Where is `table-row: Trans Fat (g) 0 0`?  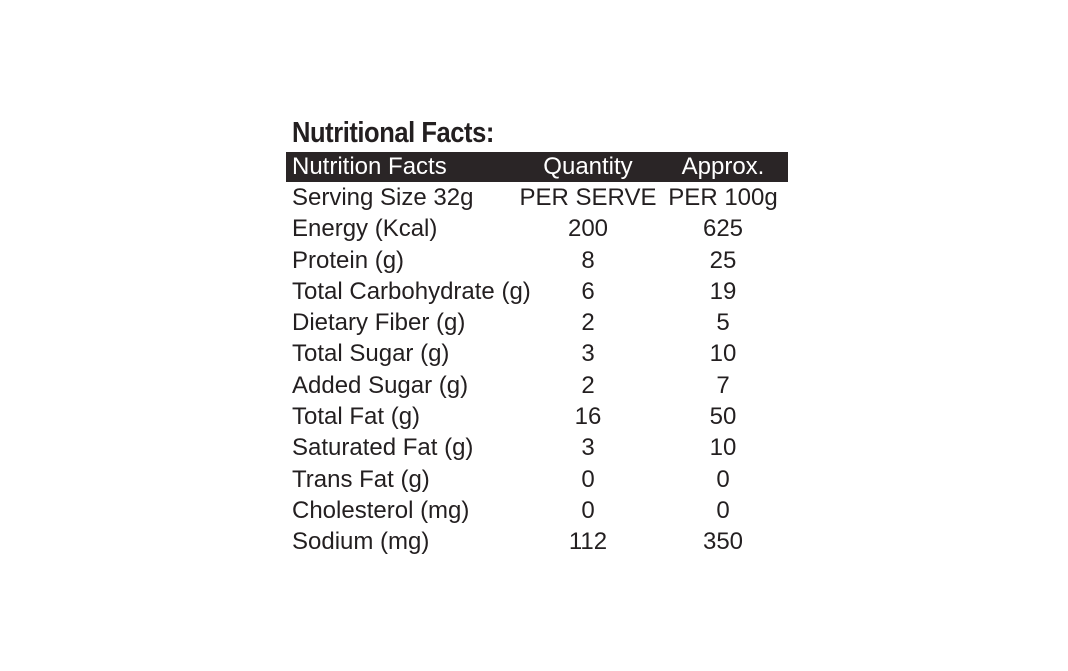 table-row: Trans Fat (g) 0 0 is located at coordinates (537, 479).